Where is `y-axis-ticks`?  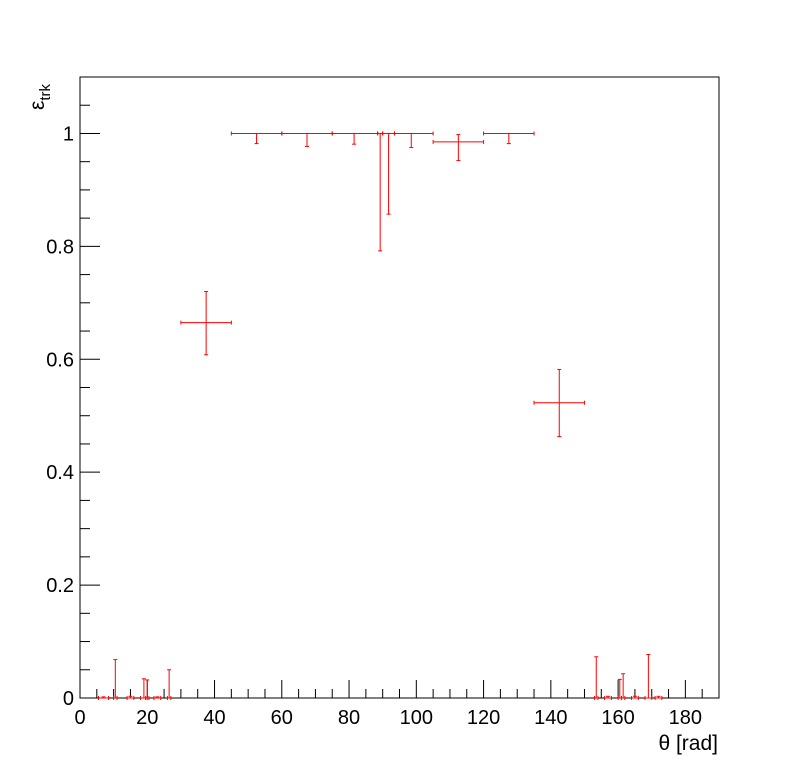 y-axis-ticks is located at coordinates (90, 387).